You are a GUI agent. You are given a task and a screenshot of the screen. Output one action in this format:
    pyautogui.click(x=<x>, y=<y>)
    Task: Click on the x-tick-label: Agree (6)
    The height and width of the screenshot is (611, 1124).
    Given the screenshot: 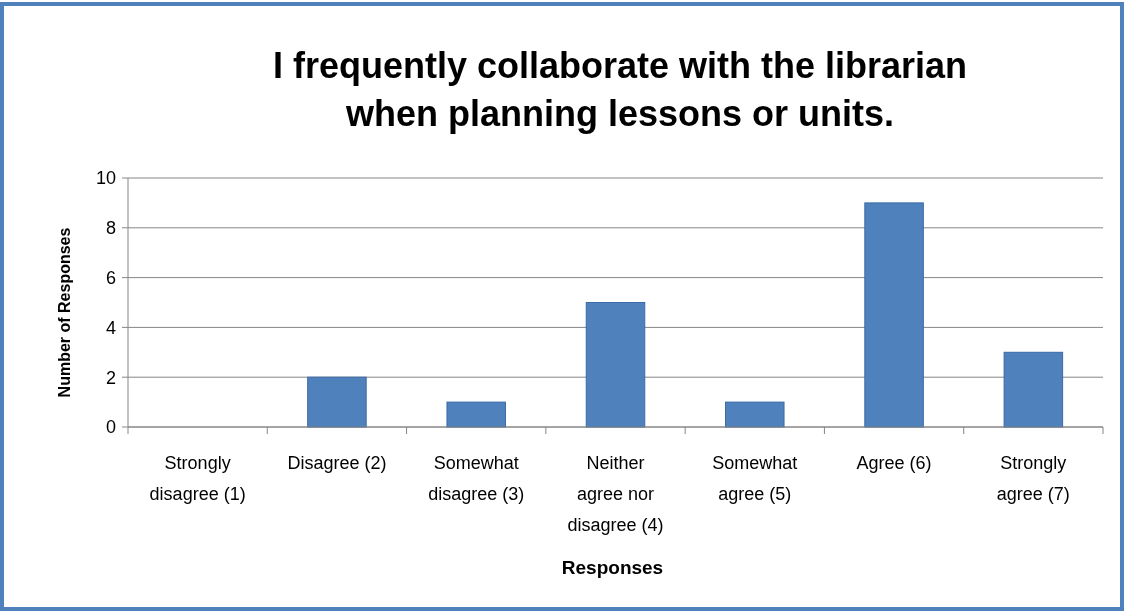 What is the action you would take?
    pyautogui.click(x=894, y=463)
    